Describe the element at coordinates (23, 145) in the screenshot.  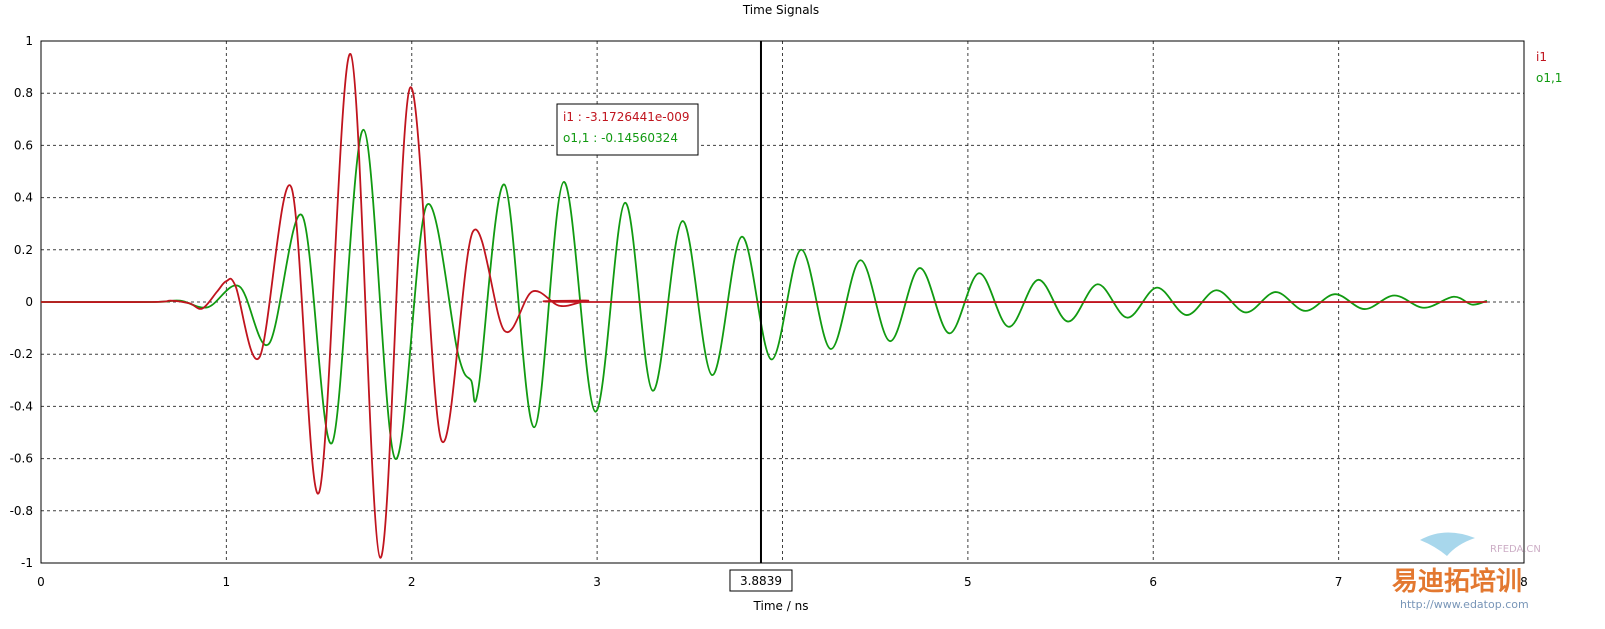
I see `y-tick-label: 0.6` at that location.